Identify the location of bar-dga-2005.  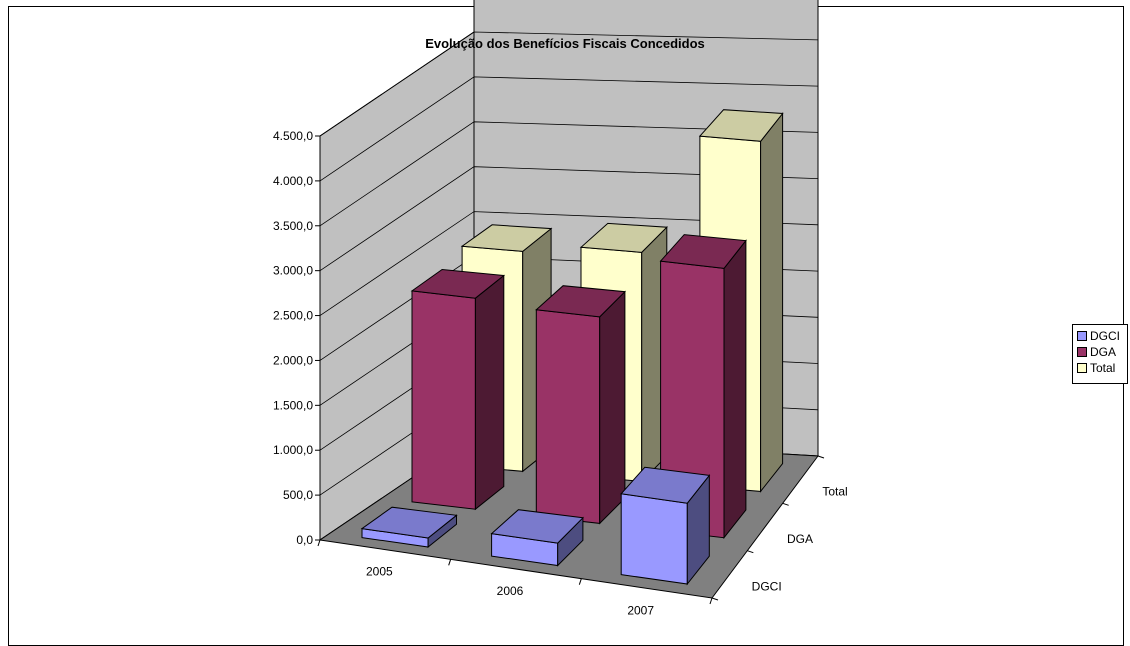
(458, 389).